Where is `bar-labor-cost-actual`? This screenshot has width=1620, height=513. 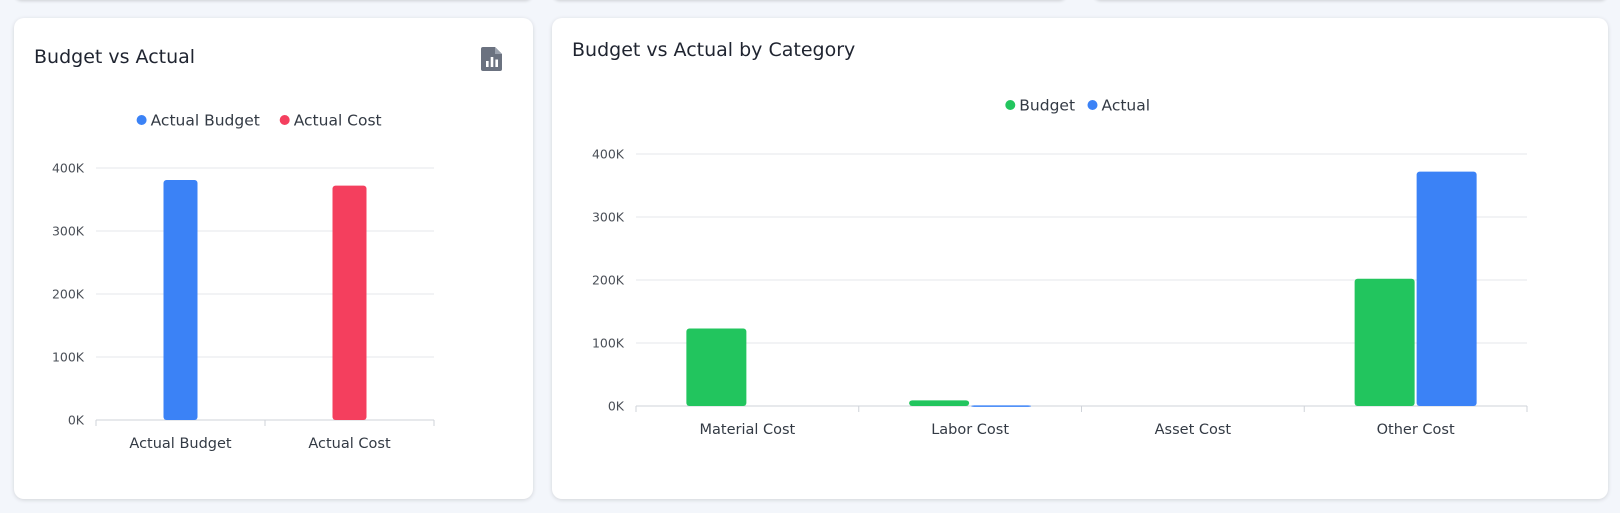 bar-labor-cost-actual is located at coordinates (1001, 406).